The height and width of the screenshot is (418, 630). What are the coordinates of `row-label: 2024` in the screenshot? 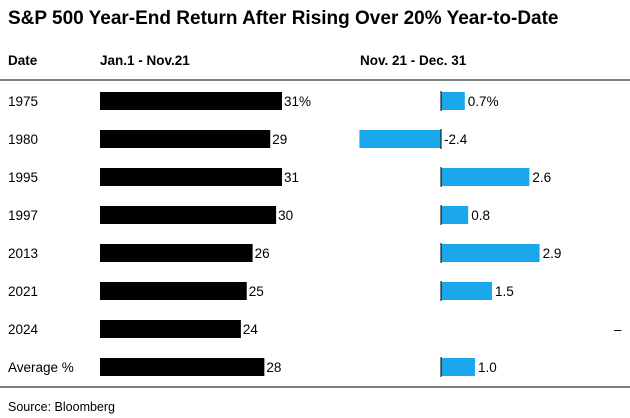 It's located at (23, 329).